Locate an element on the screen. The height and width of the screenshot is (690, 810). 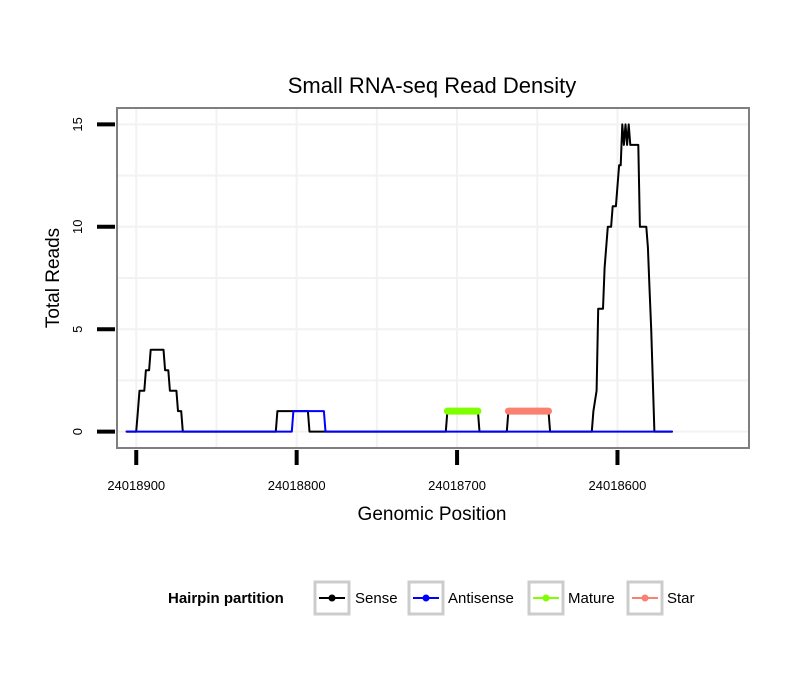
legend-label-sense: Sense is located at coordinates (376, 598).